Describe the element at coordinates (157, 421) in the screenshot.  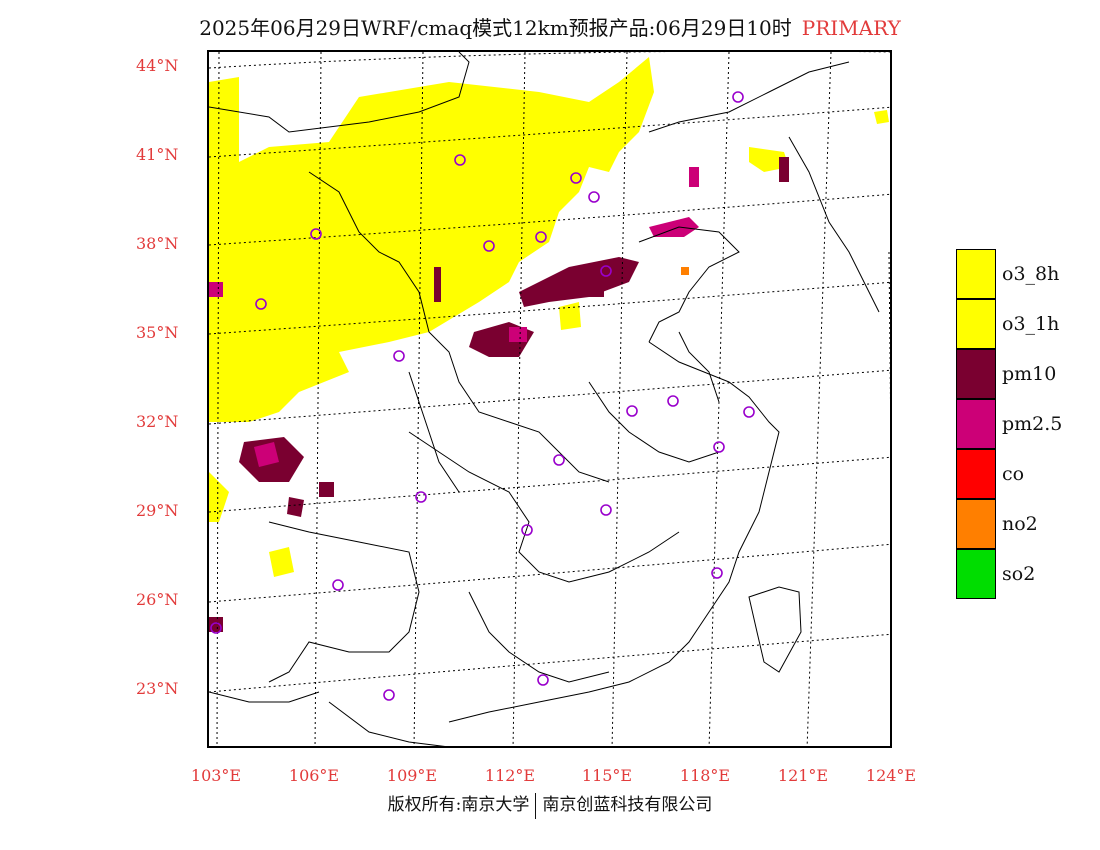
I see `lat-label-32: 32°N` at that location.